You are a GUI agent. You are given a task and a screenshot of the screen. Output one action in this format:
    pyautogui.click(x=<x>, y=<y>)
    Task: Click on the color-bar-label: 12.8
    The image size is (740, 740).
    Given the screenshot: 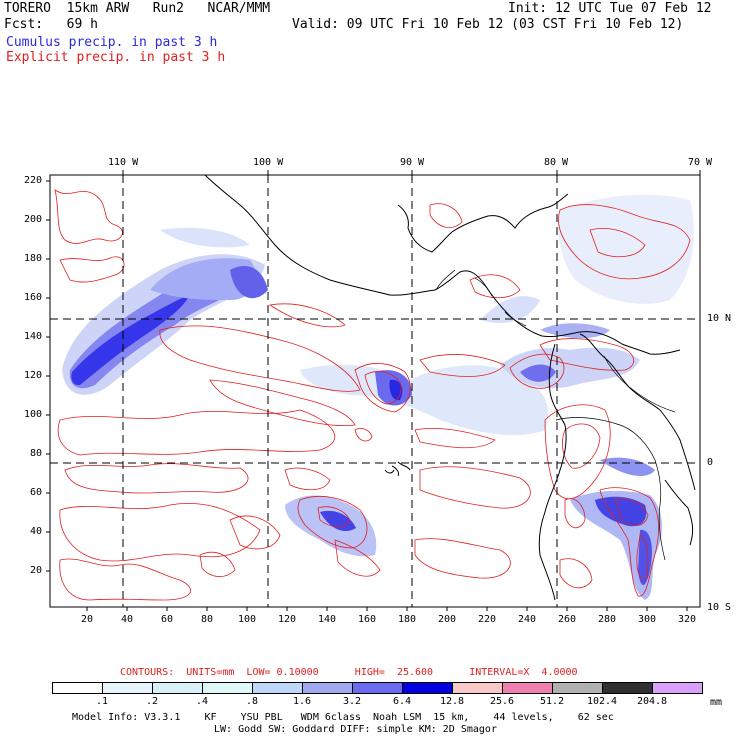 What is the action you would take?
    pyautogui.click(x=452, y=701)
    